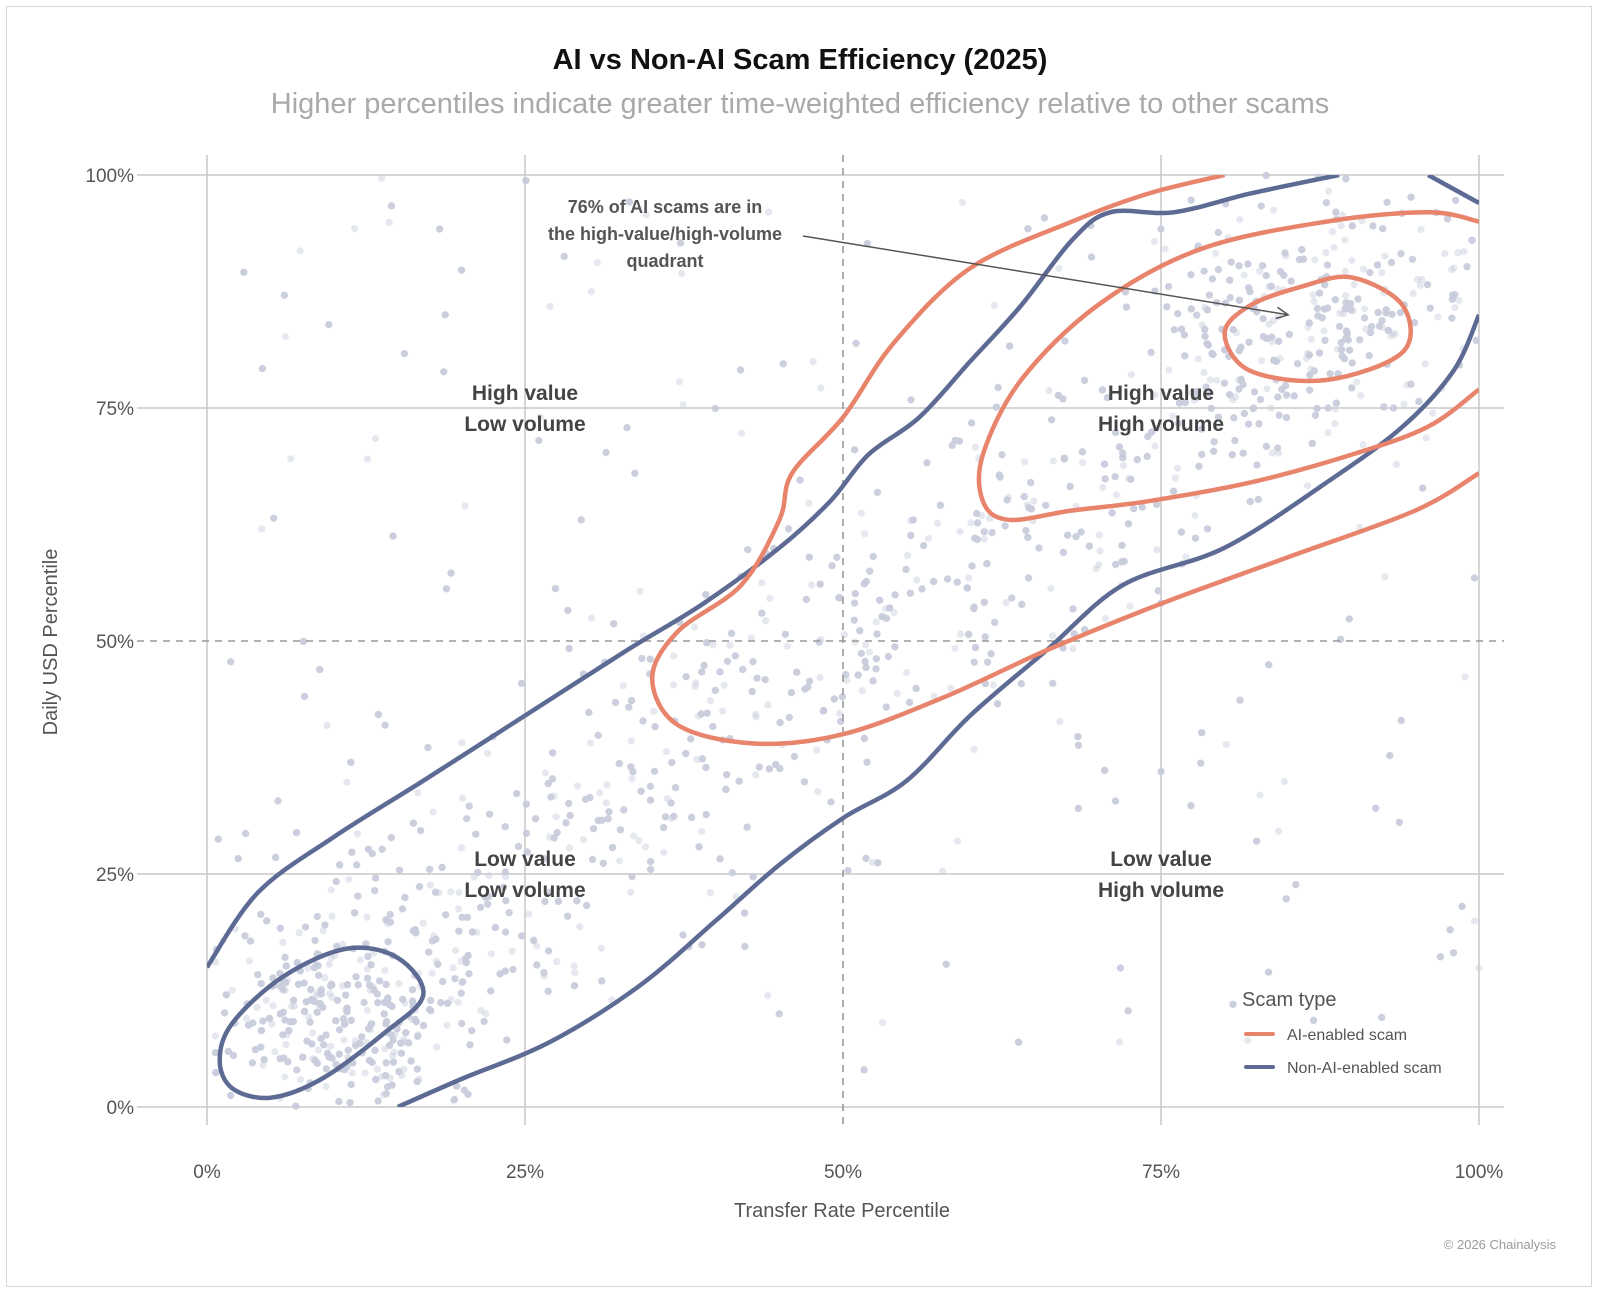  I want to click on x-tick-label: 0%, so click(207, 1172).